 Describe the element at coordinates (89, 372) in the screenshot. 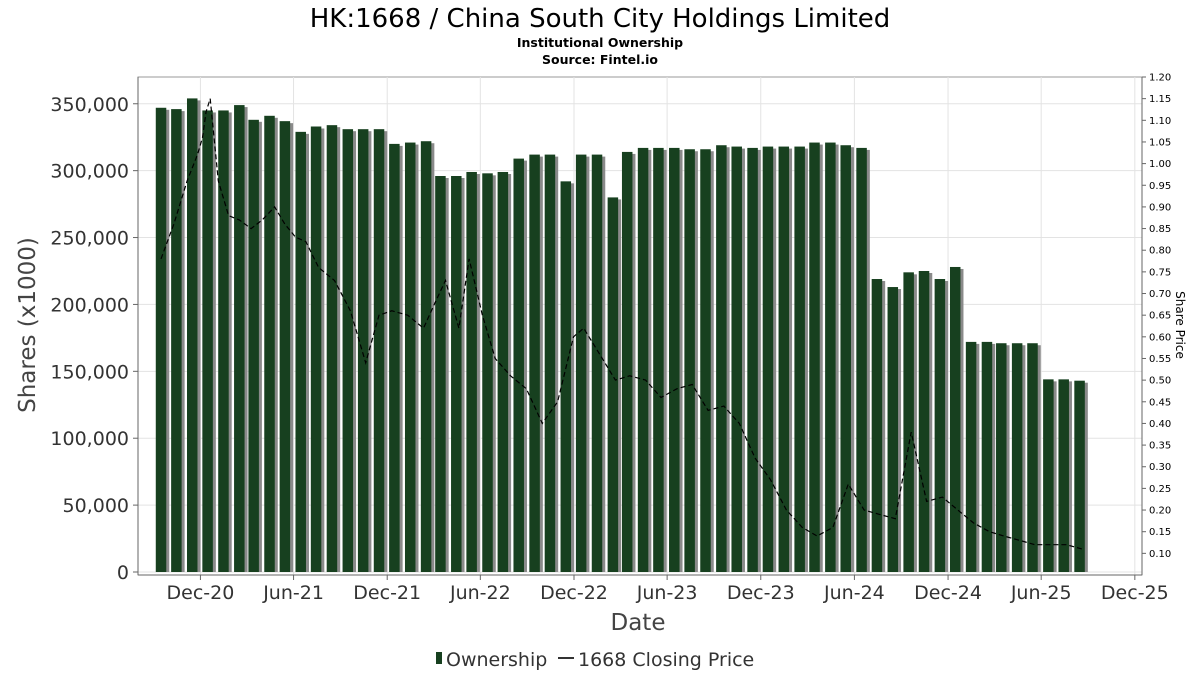

I see `y-tick-label: 150,000` at that location.